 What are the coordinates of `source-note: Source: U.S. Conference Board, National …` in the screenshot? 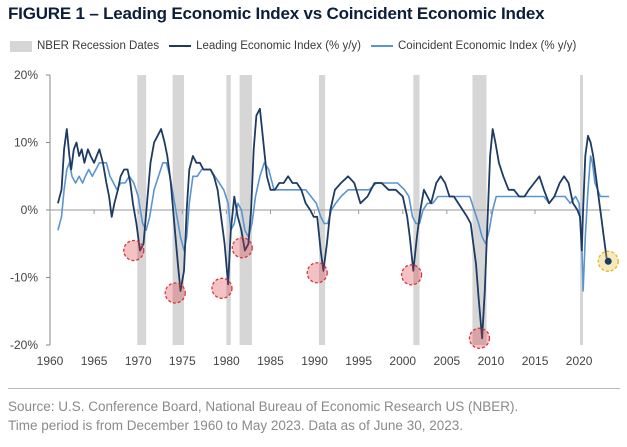 It's located at (263, 416).